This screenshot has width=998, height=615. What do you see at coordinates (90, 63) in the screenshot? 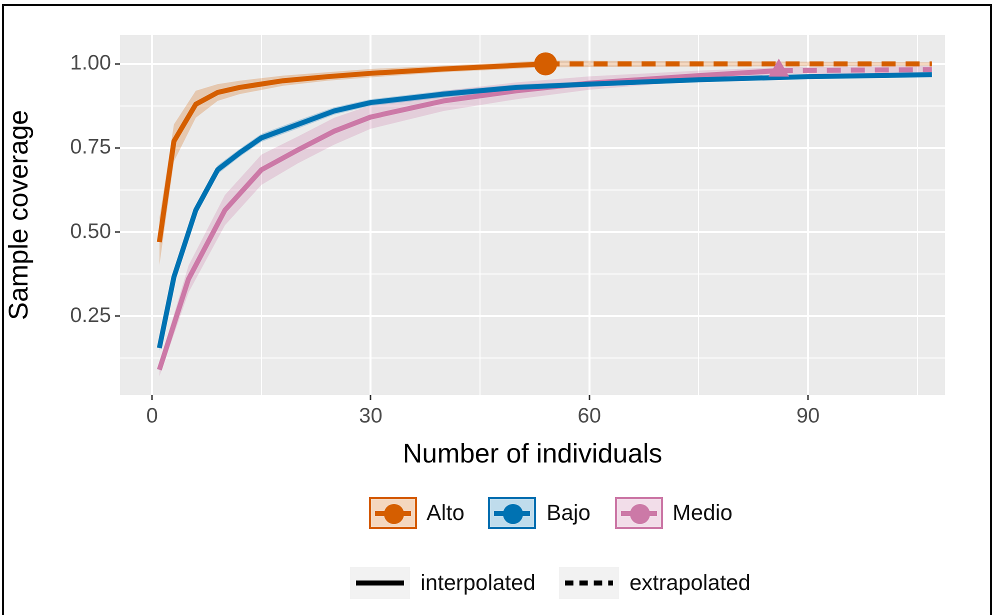
I see `y-tick-label: 1.00` at bounding box center [90, 63].